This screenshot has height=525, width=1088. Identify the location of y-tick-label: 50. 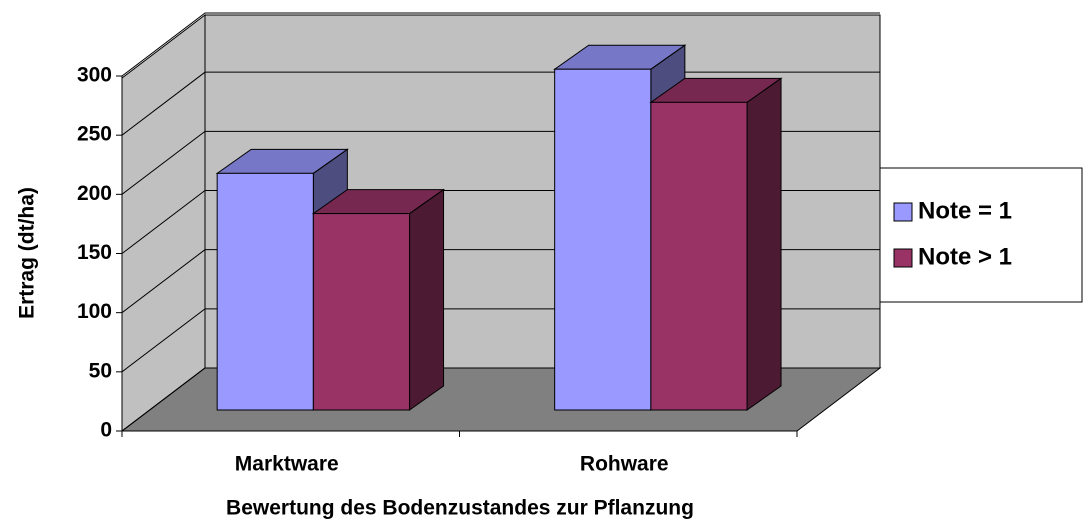
(100, 370).